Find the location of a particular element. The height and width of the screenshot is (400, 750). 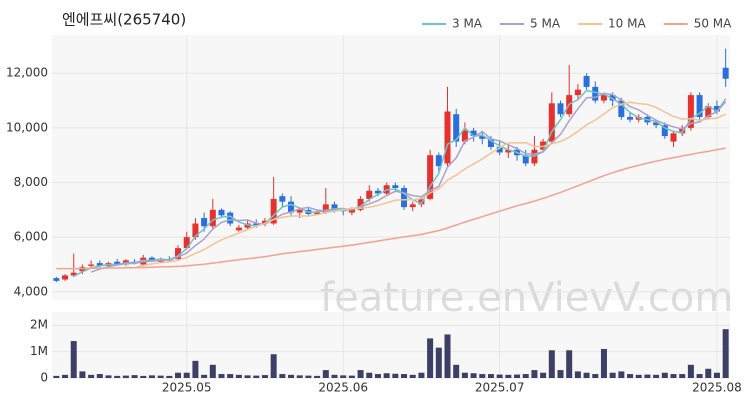

legend-label: 50 MA is located at coordinates (713, 24).